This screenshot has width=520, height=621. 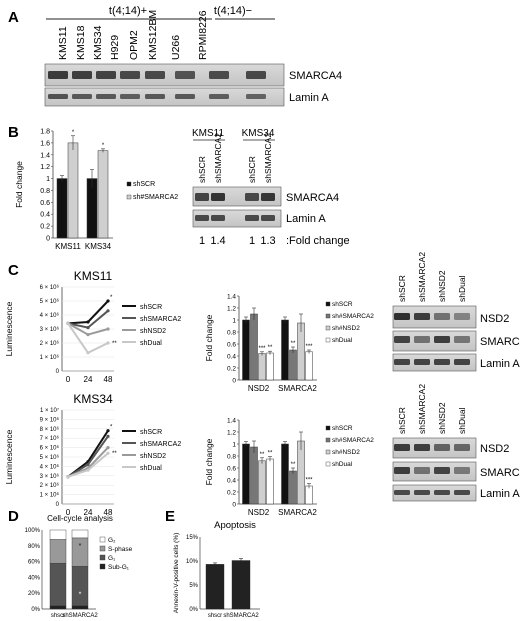 What do you see at coordinates (353, 316) in the screenshot?
I see `C-bar-KMS11-legend-label-1: sh#SMARCA2` at bounding box center [353, 316].